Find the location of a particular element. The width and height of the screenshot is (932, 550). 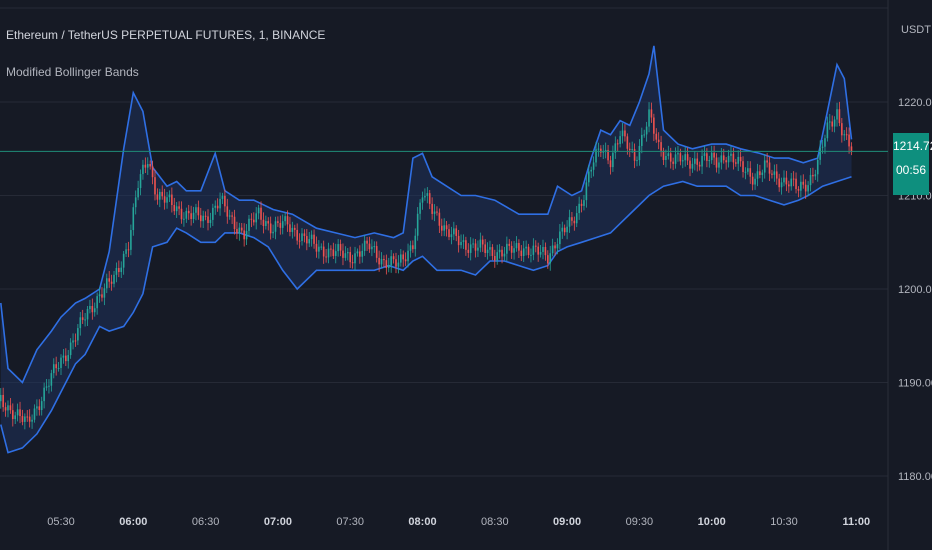

y-tick-label: 1180.00 is located at coordinates (915, 477).